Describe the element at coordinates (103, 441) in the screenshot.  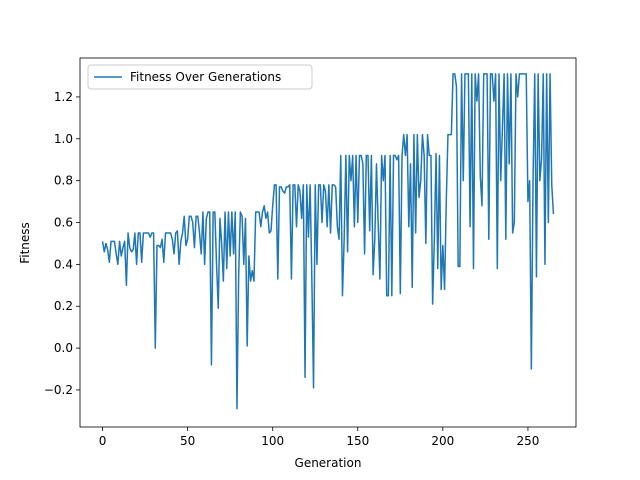
I see `x-tick-label: 0` at that location.